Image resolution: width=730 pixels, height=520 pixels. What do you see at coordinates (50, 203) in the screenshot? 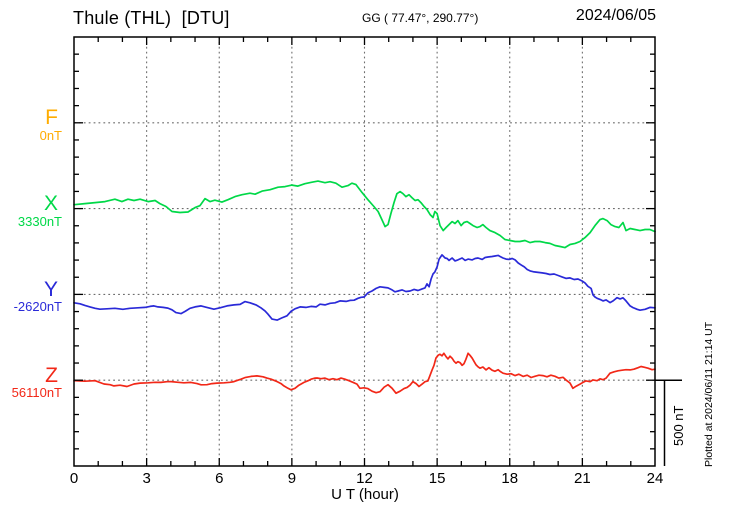
I see `channel-x-label: X` at bounding box center [50, 203].